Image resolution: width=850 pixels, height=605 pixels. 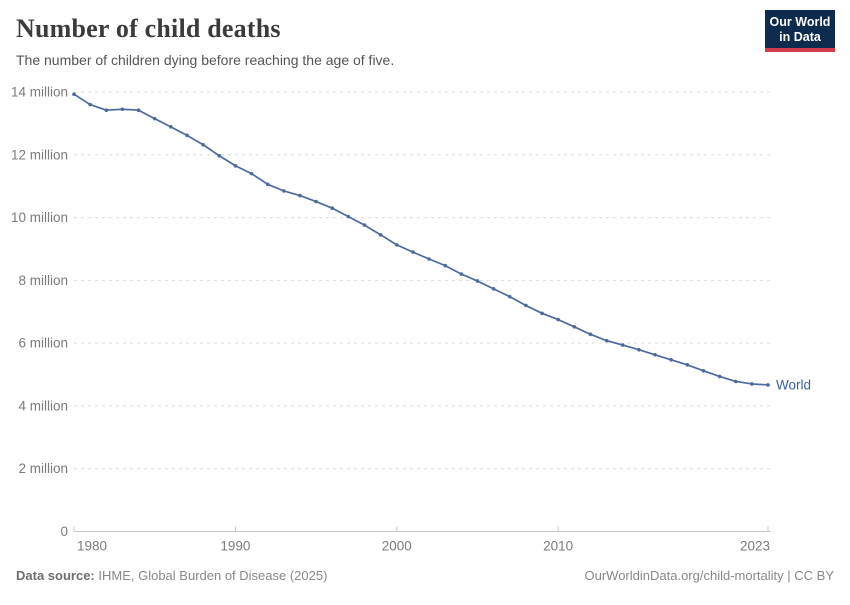 I want to click on y-tick-label: 4 million, so click(x=43, y=405).